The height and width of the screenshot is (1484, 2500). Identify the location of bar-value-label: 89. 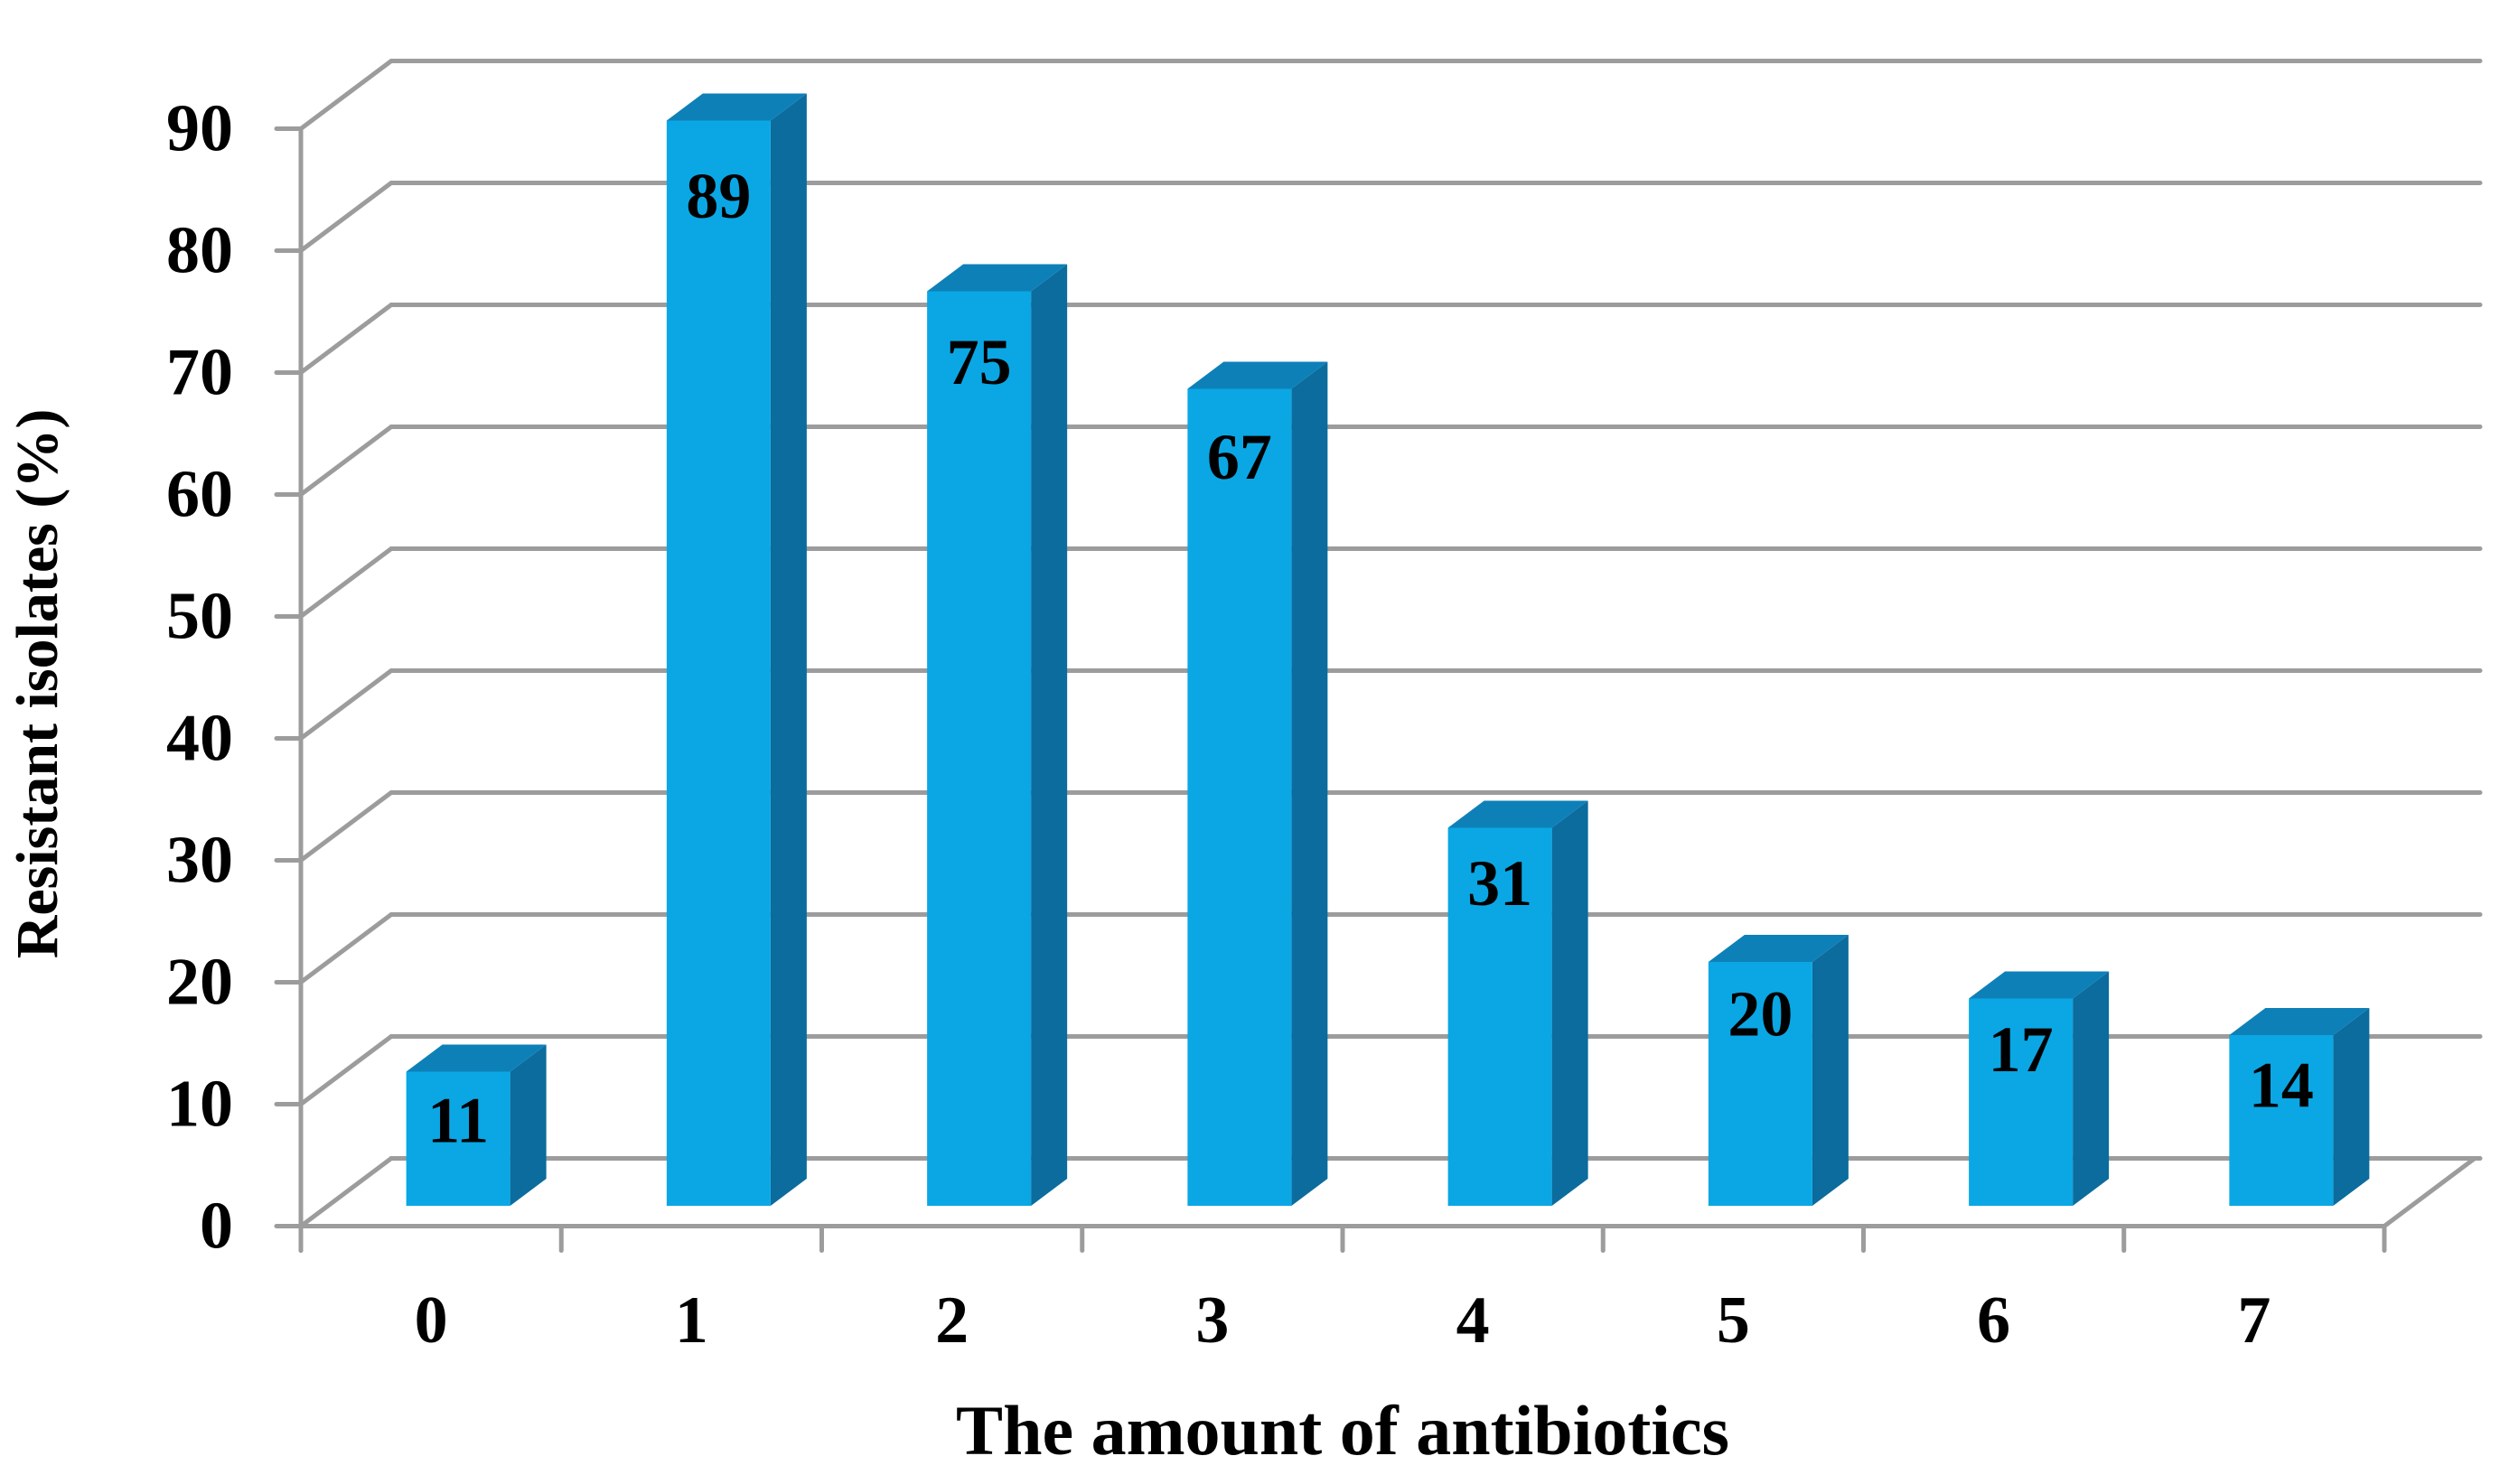
(718, 196).